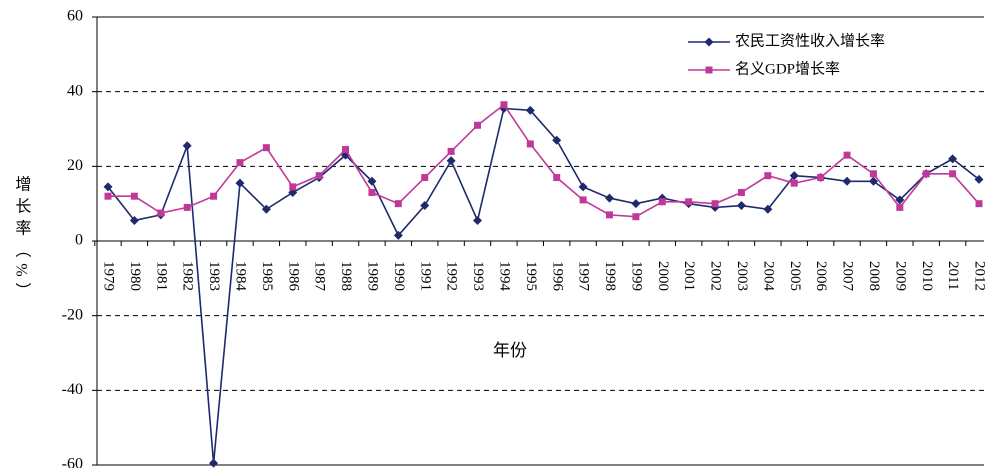  What do you see at coordinates (293, 276) in the screenshot?
I see `x-tick-label: 1986` at bounding box center [293, 276].